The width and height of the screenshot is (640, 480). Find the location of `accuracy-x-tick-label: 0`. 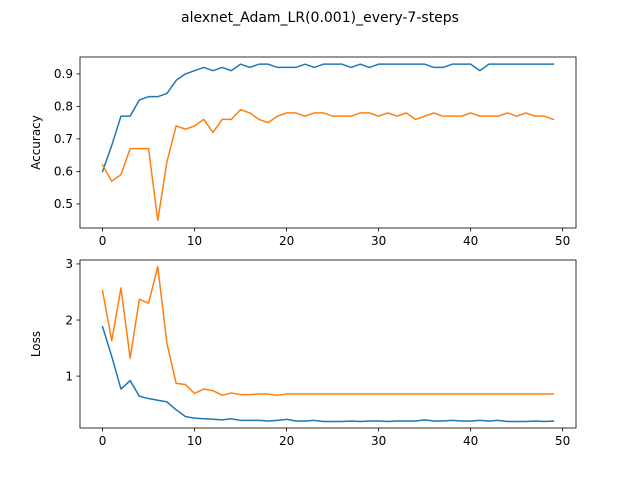

accuracy-x-tick-label: 0 is located at coordinates (103, 241).